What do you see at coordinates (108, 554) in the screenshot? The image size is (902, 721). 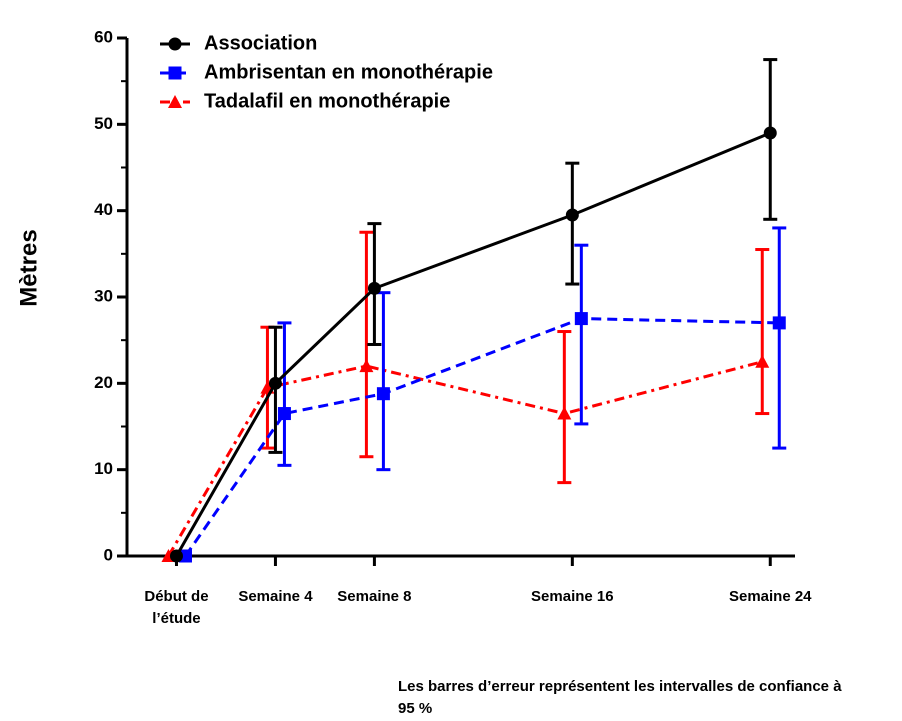 I see `y-tick-label: 0` at bounding box center [108, 554].